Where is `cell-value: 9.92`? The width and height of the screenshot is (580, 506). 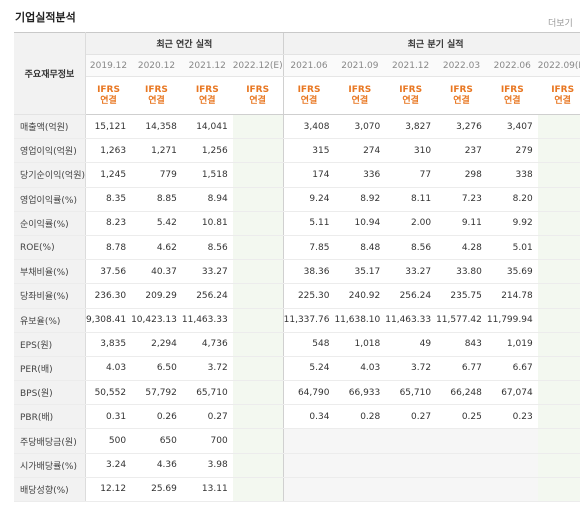
cell-value: 9.92 is located at coordinates (512, 223).